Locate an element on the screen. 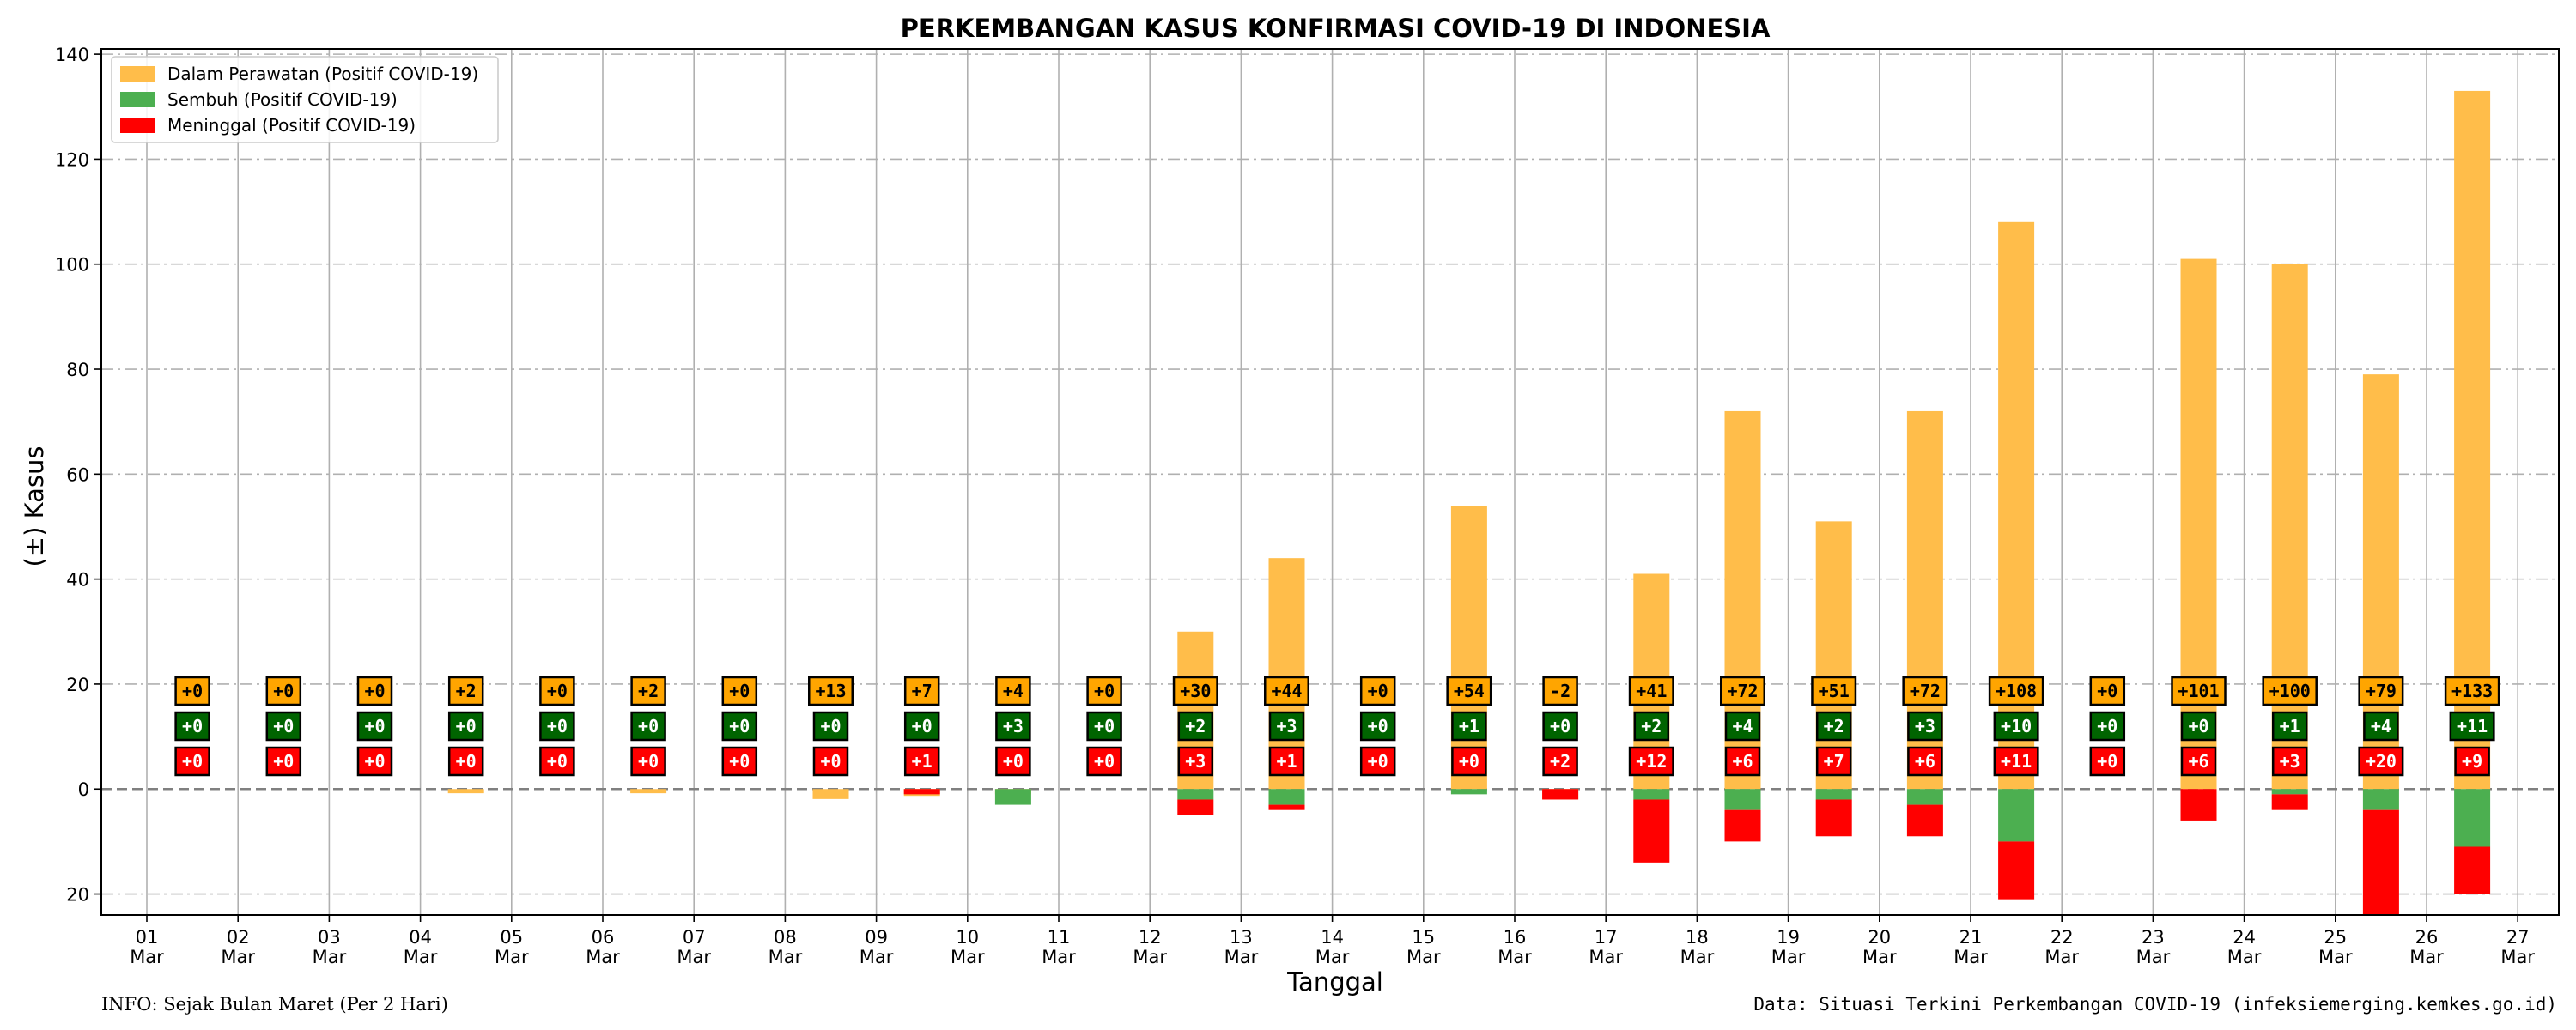 This screenshot has width=2576, height=1030. label-sembuh: +4 is located at coordinates (2381, 726).